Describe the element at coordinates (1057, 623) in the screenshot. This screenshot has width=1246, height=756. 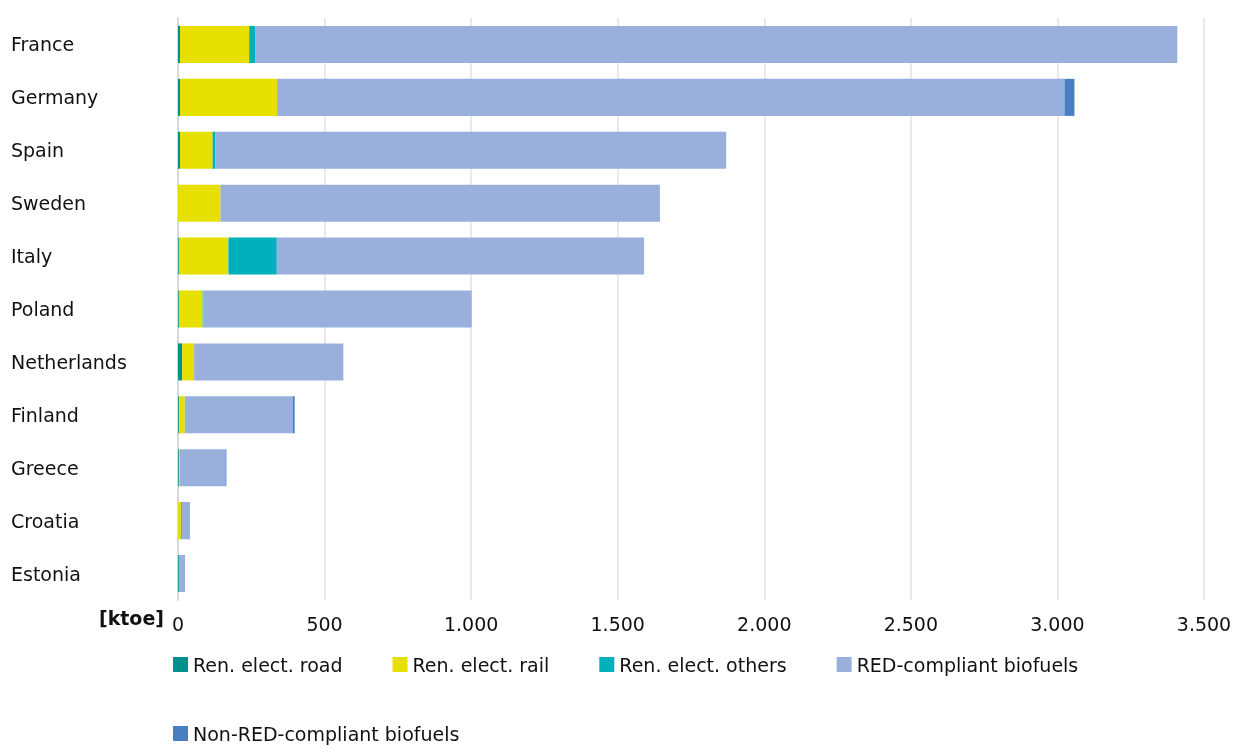
I see `x-tick-label: 3.000` at that location.